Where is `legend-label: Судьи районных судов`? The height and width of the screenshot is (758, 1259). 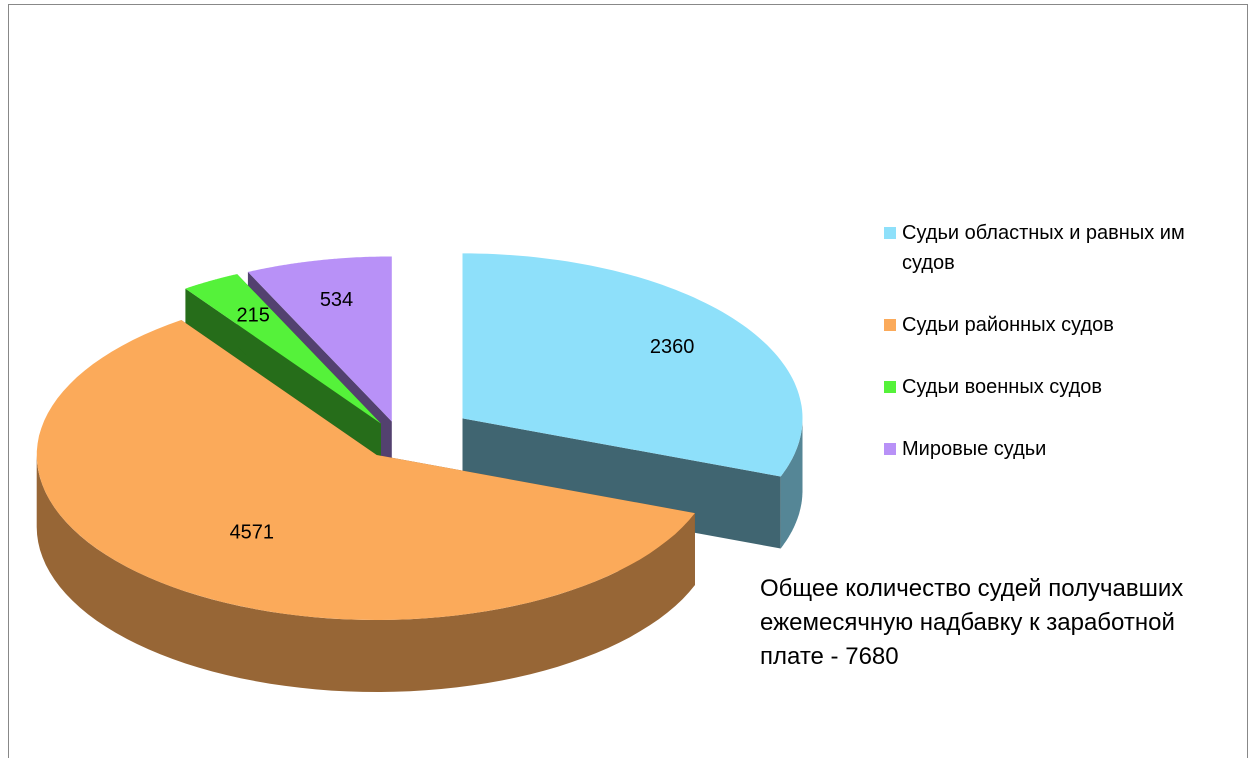
legend-label: Судьи районных судов is located at coordinates (1008, 325).